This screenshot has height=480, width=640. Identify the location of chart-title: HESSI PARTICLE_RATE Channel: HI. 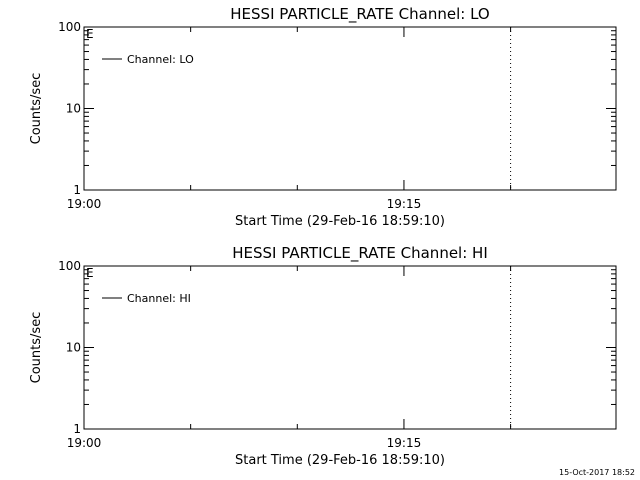
(360, 253).